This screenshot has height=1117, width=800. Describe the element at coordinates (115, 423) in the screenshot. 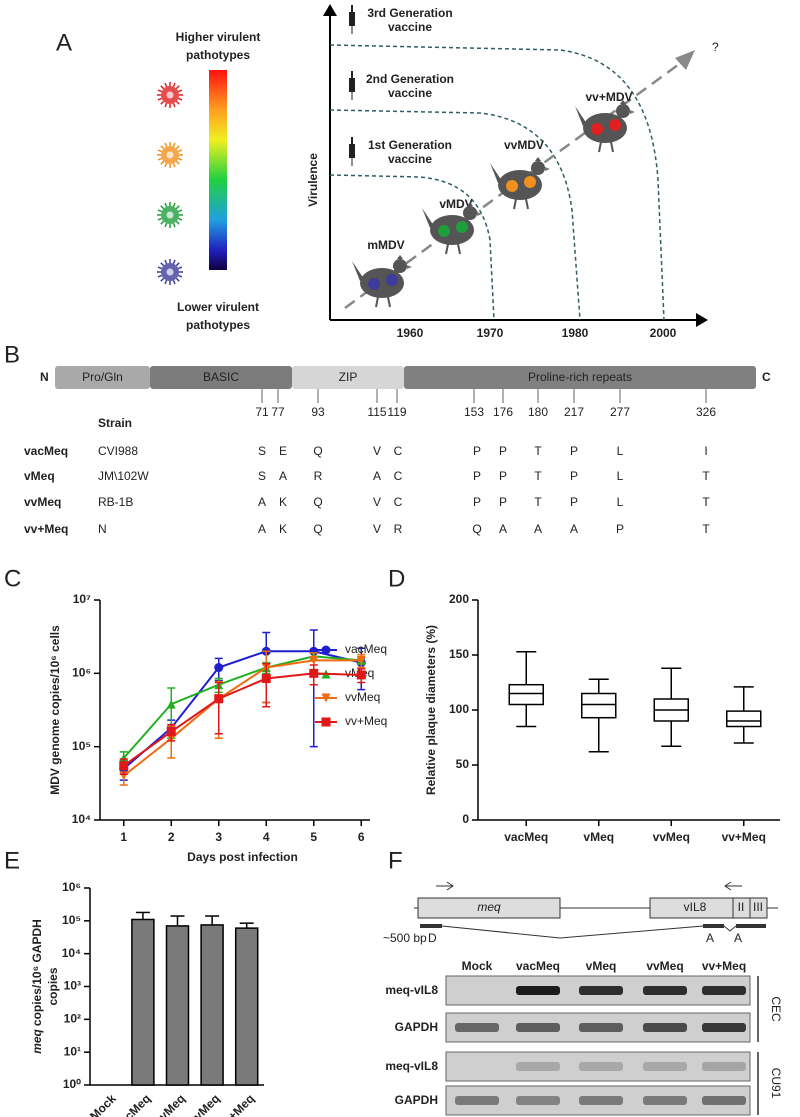

I see `strain-header: Strain` at that location.